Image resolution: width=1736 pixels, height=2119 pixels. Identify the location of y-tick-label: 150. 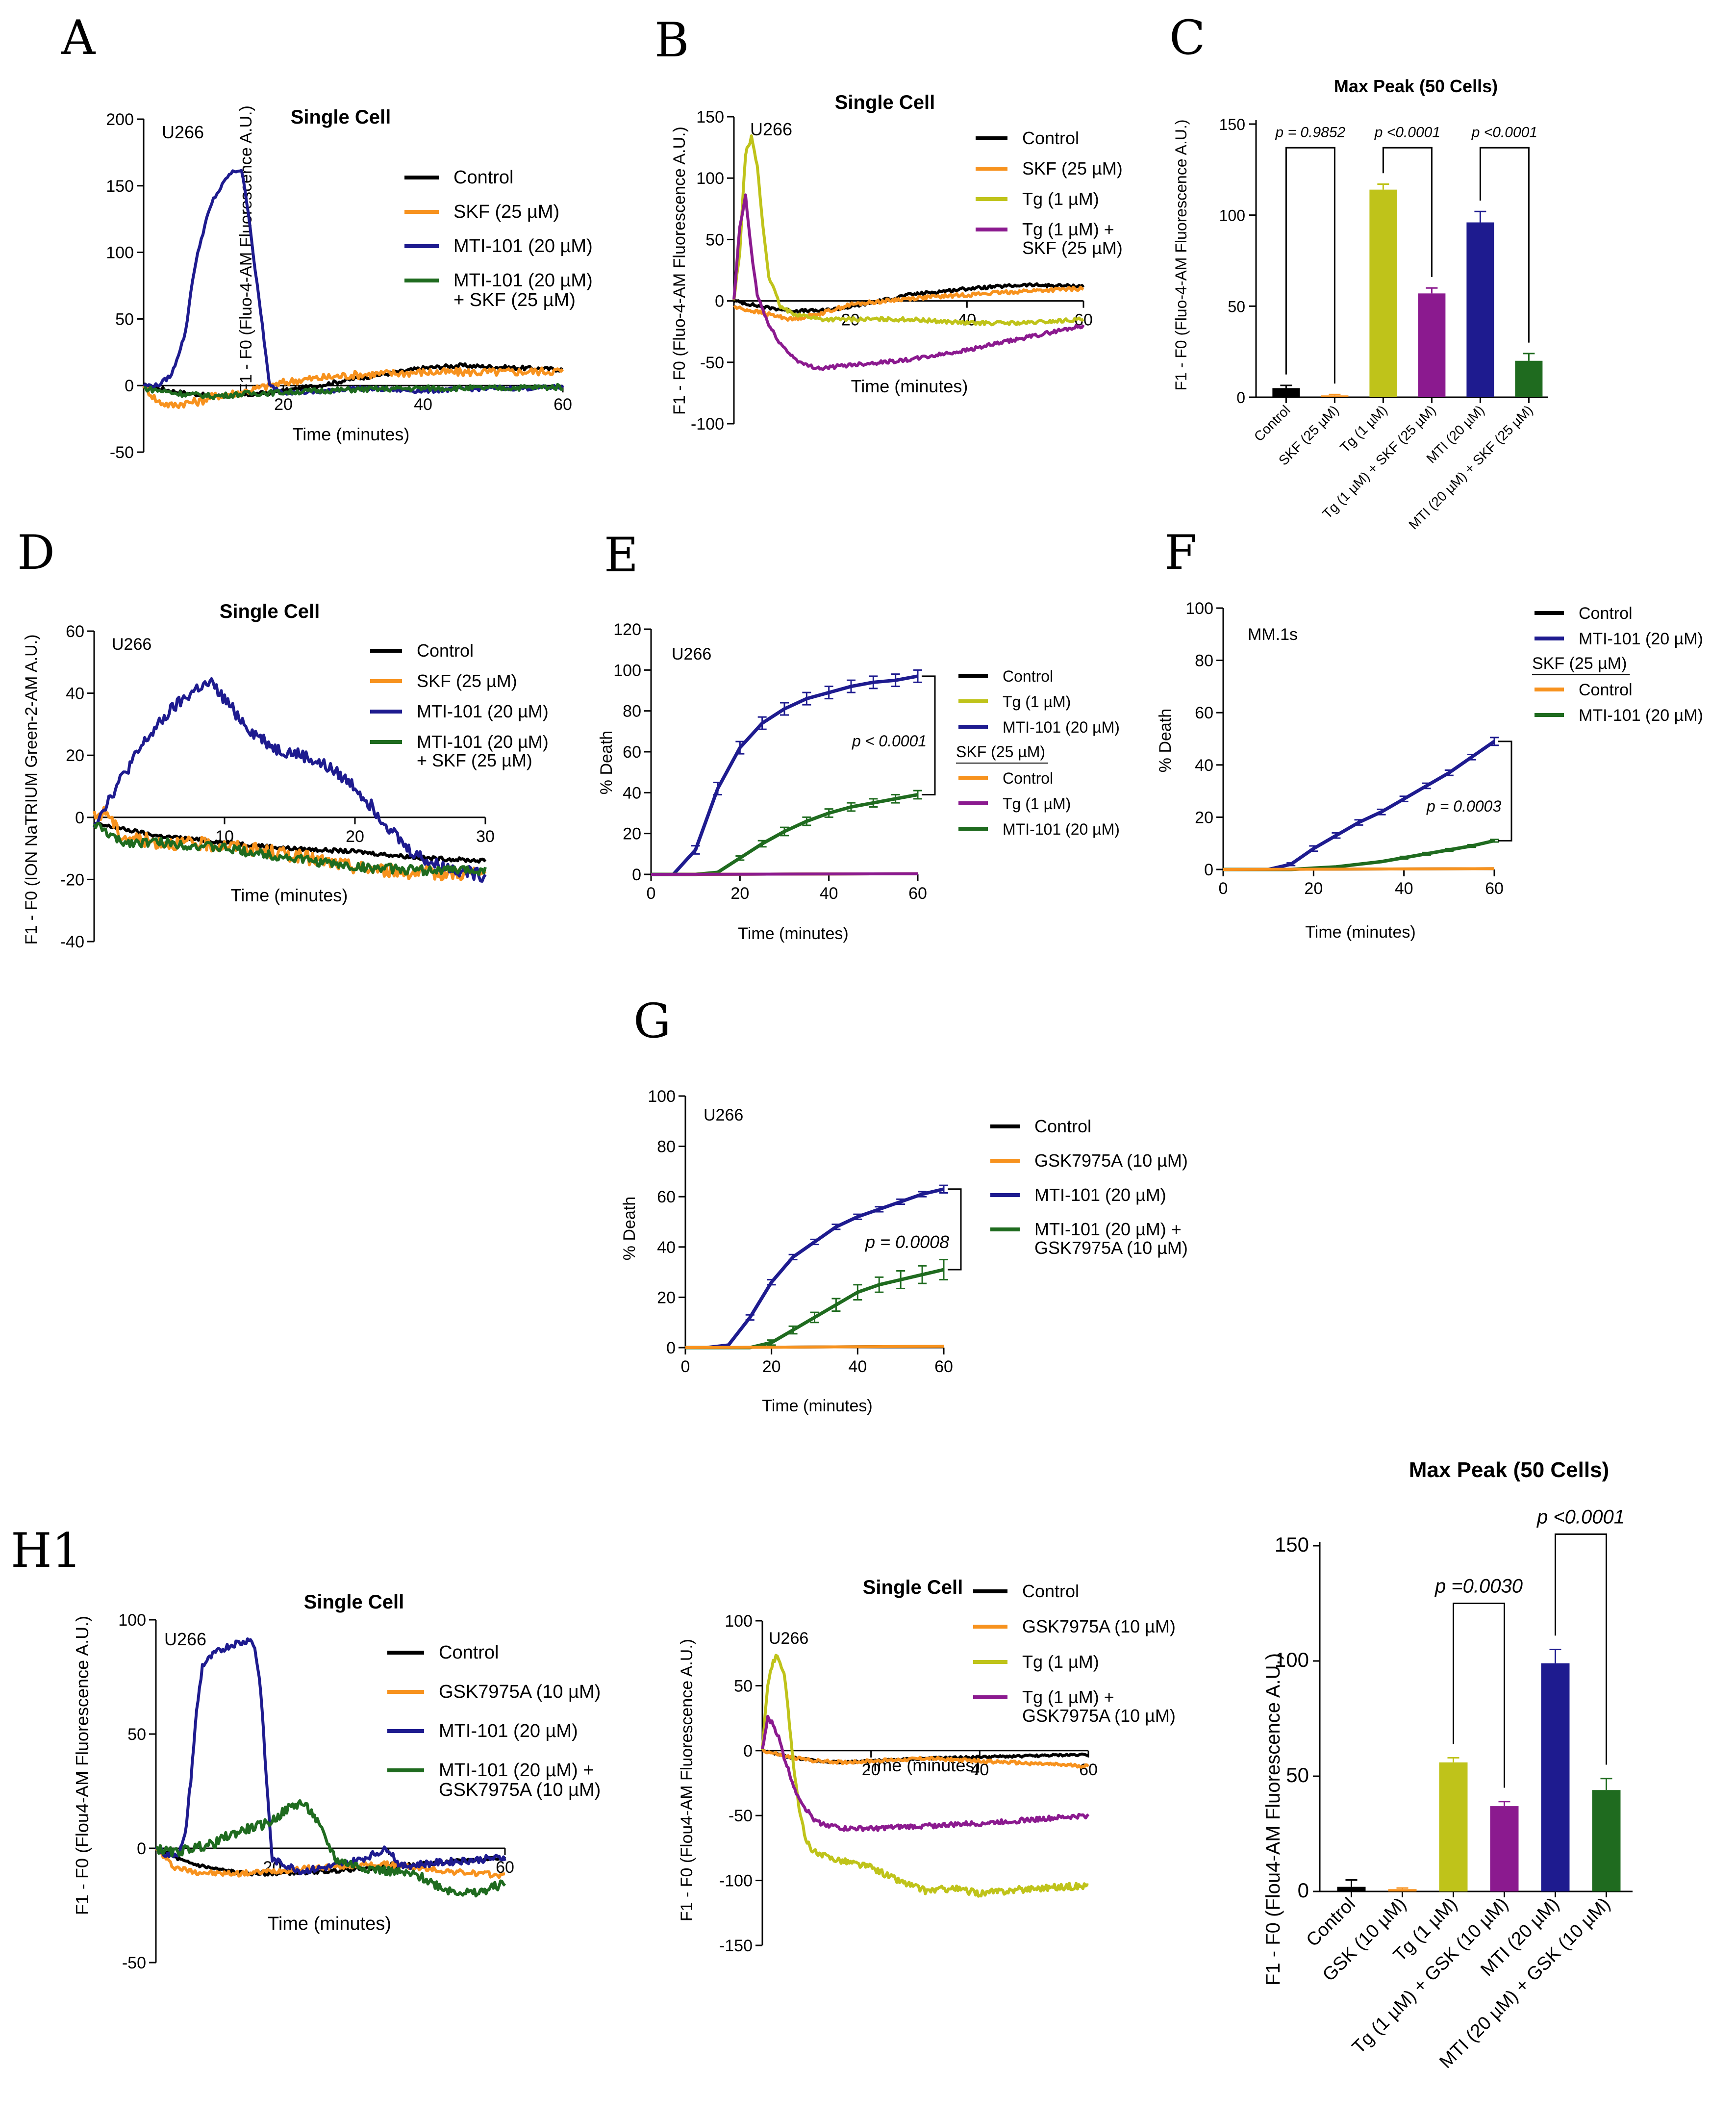
(1292, 1545).